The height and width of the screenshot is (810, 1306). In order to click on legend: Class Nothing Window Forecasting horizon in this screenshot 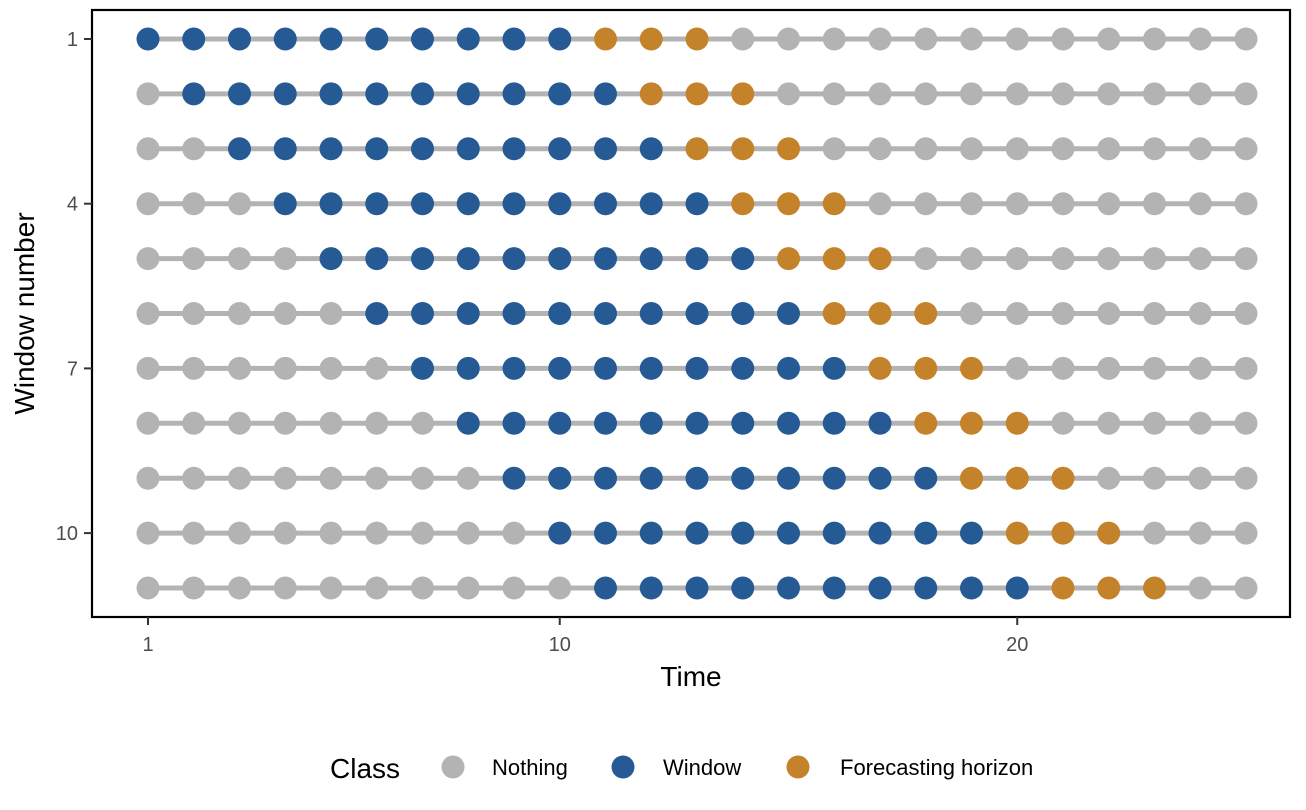, I will do `click(681, 768)`.